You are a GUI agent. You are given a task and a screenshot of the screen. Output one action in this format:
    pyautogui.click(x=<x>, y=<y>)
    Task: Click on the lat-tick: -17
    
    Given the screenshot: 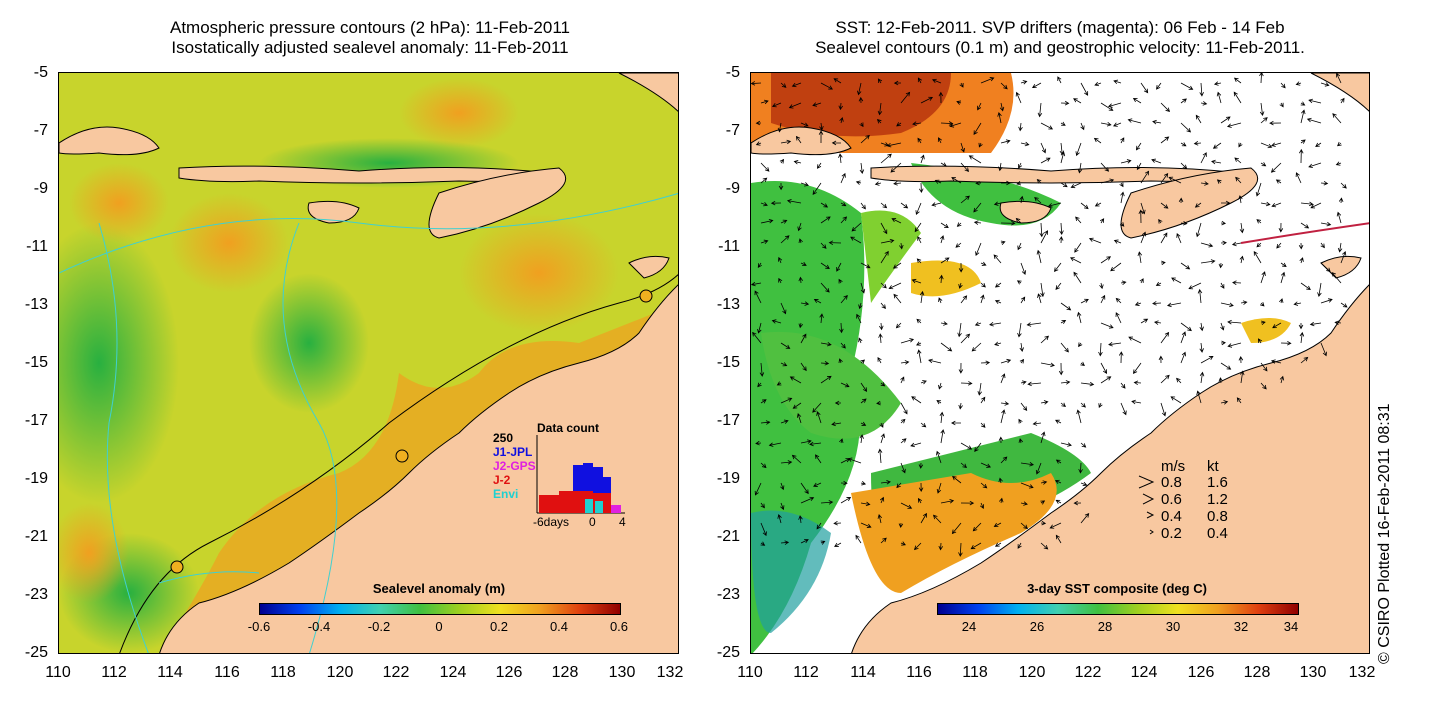 What is the action you would take?
    pyautogui.click(x=728, y=420)
    